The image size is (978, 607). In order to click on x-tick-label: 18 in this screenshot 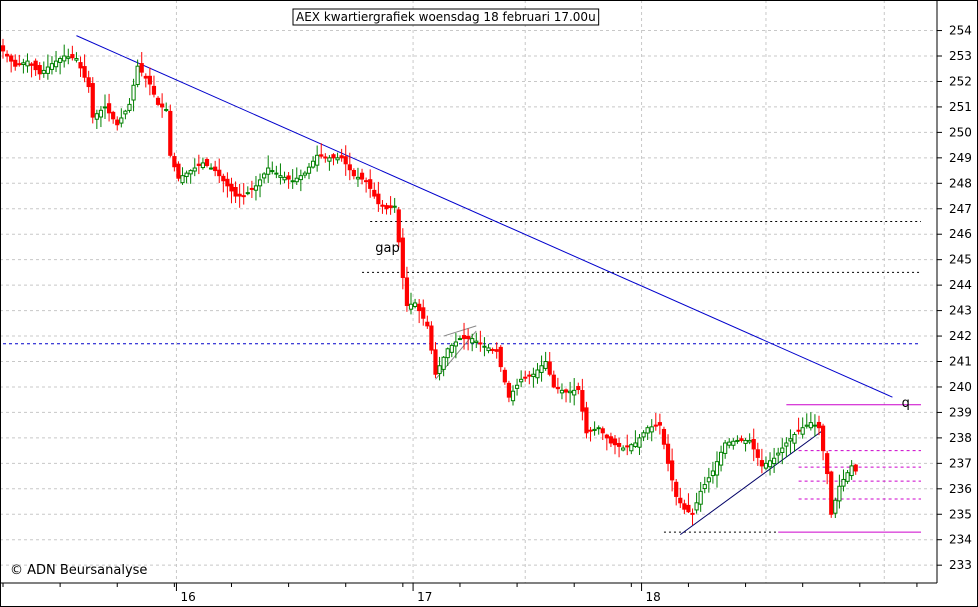, I will do `click(653, 597)`.